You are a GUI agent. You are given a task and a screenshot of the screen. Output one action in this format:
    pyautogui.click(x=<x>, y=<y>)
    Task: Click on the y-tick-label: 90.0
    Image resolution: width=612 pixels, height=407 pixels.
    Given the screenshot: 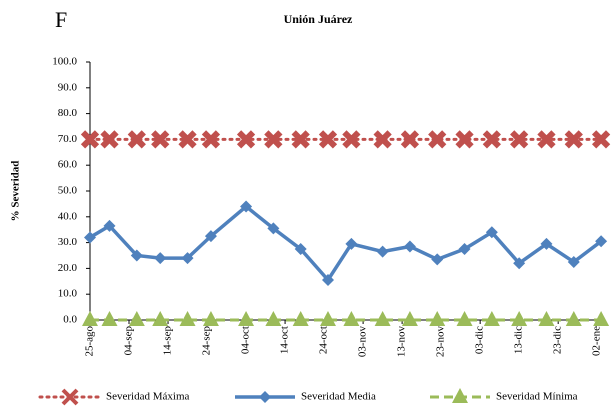 What is the action you would take?
    pyautogui.click(x=68, y=87)
    